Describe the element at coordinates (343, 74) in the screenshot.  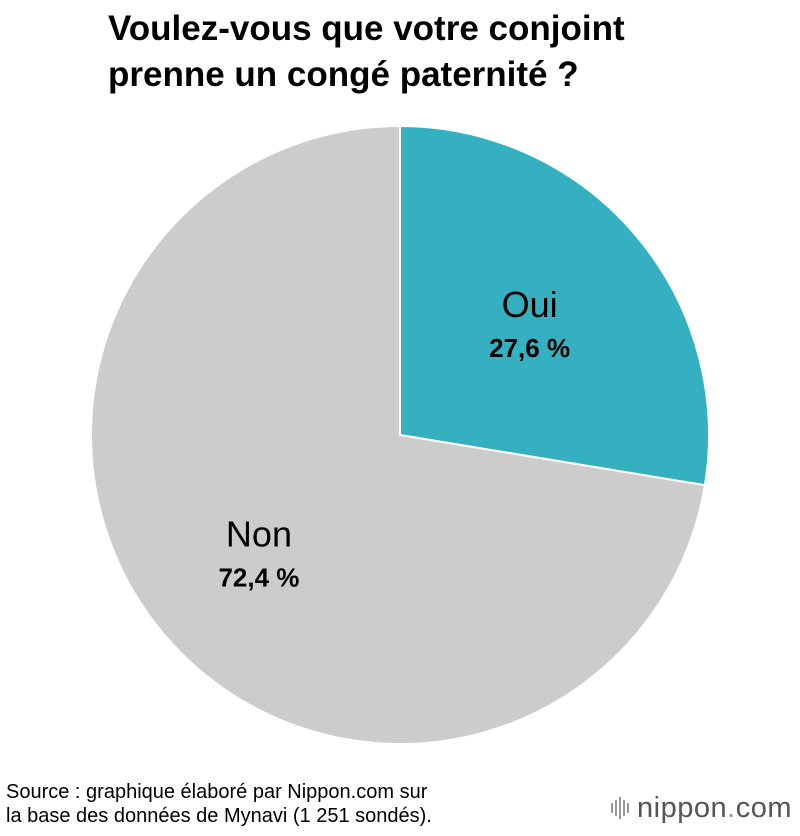
I see `chart-title-line-2: prenne un congé paternité ?` at that location.